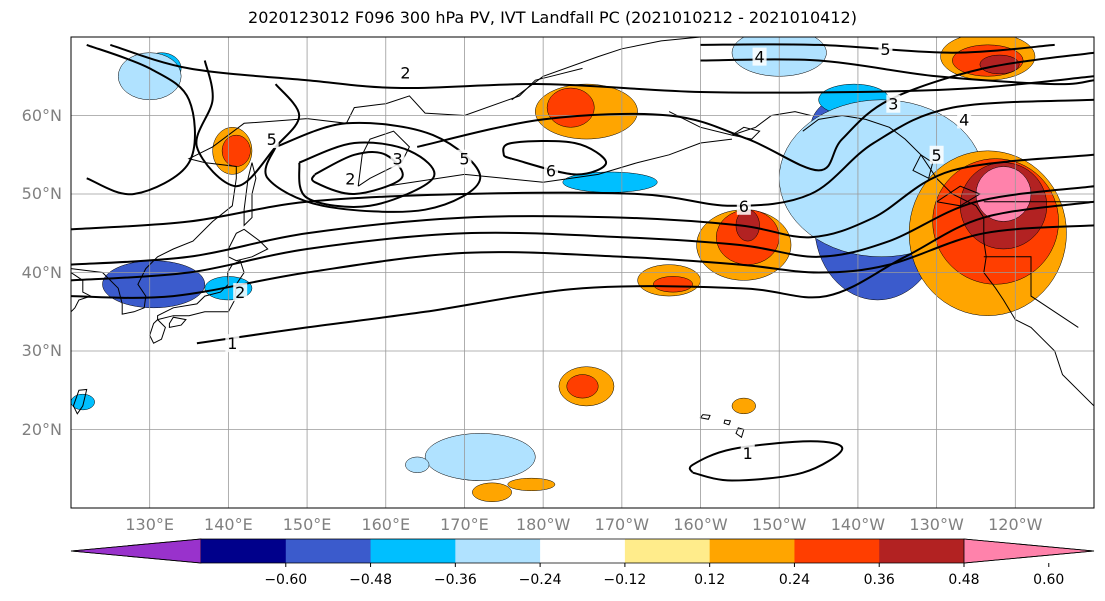  Describe the element at coordinates (964, 580) in the screenshot. I see `colorbar-tick-label: 0.48` at that location.